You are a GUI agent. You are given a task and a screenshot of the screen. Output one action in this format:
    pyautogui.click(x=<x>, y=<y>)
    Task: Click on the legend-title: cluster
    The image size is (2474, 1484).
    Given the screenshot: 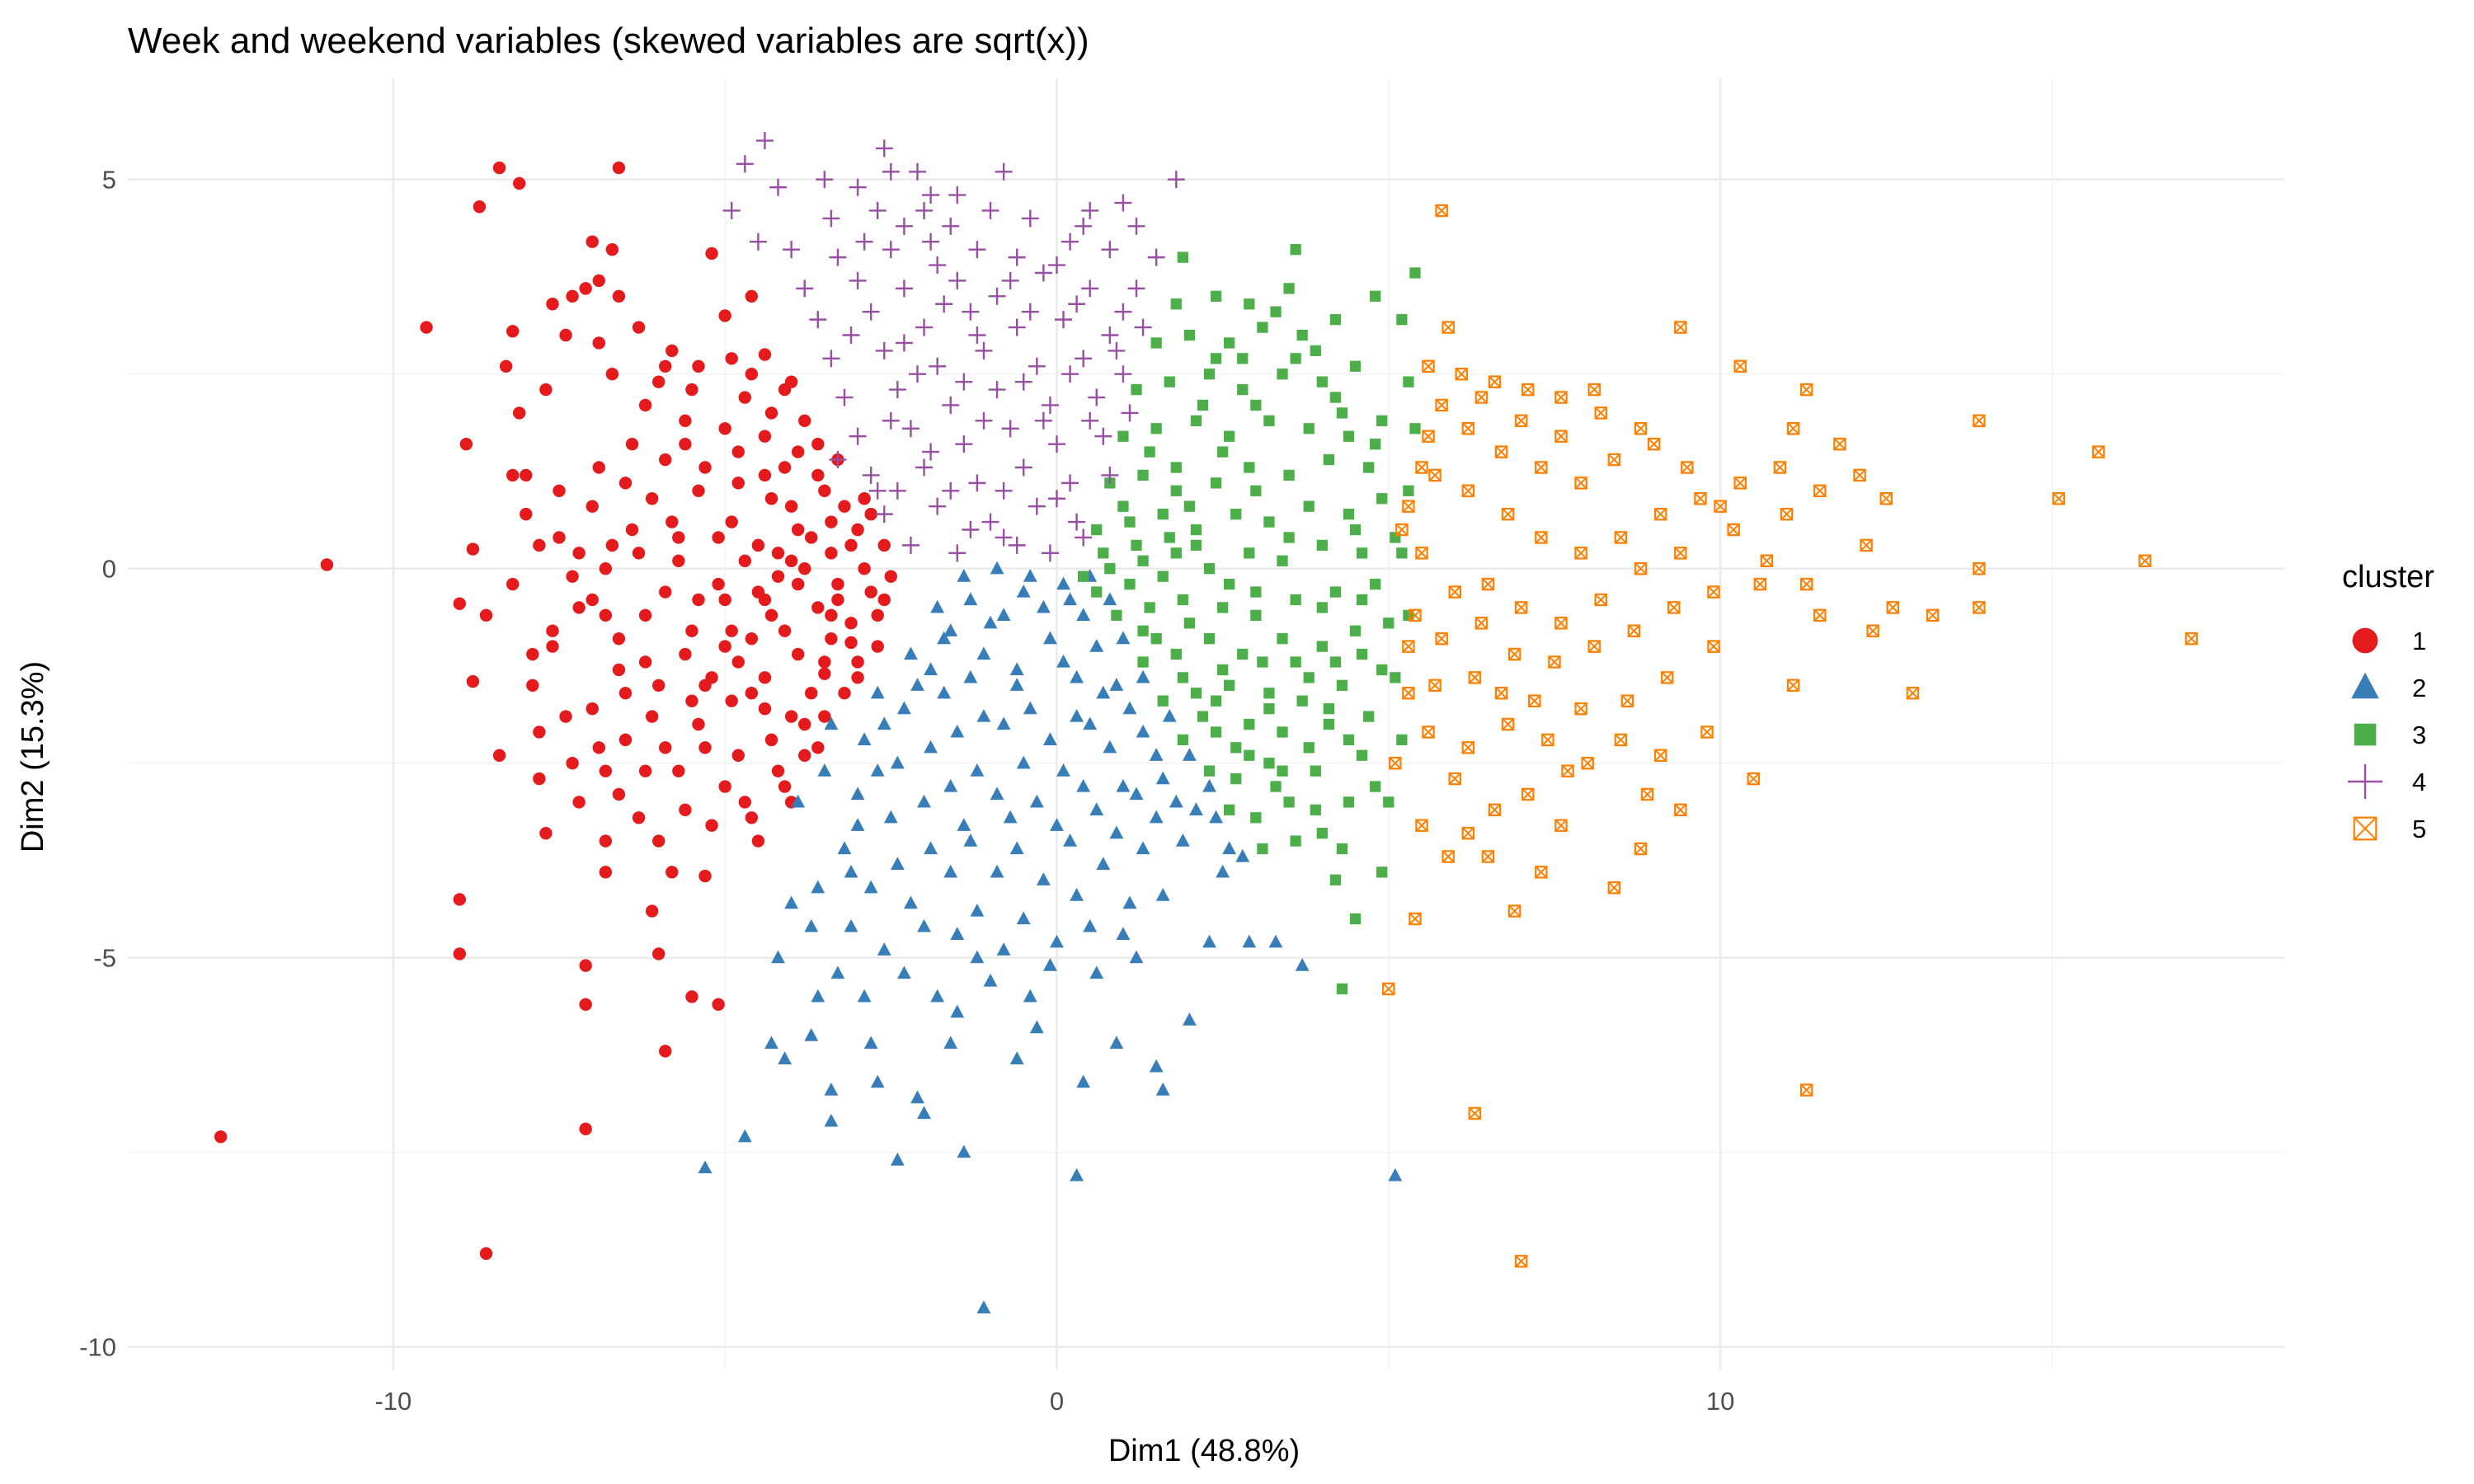 What is the action you would take?
    pyautogui.click(x=2388, y=577)
    